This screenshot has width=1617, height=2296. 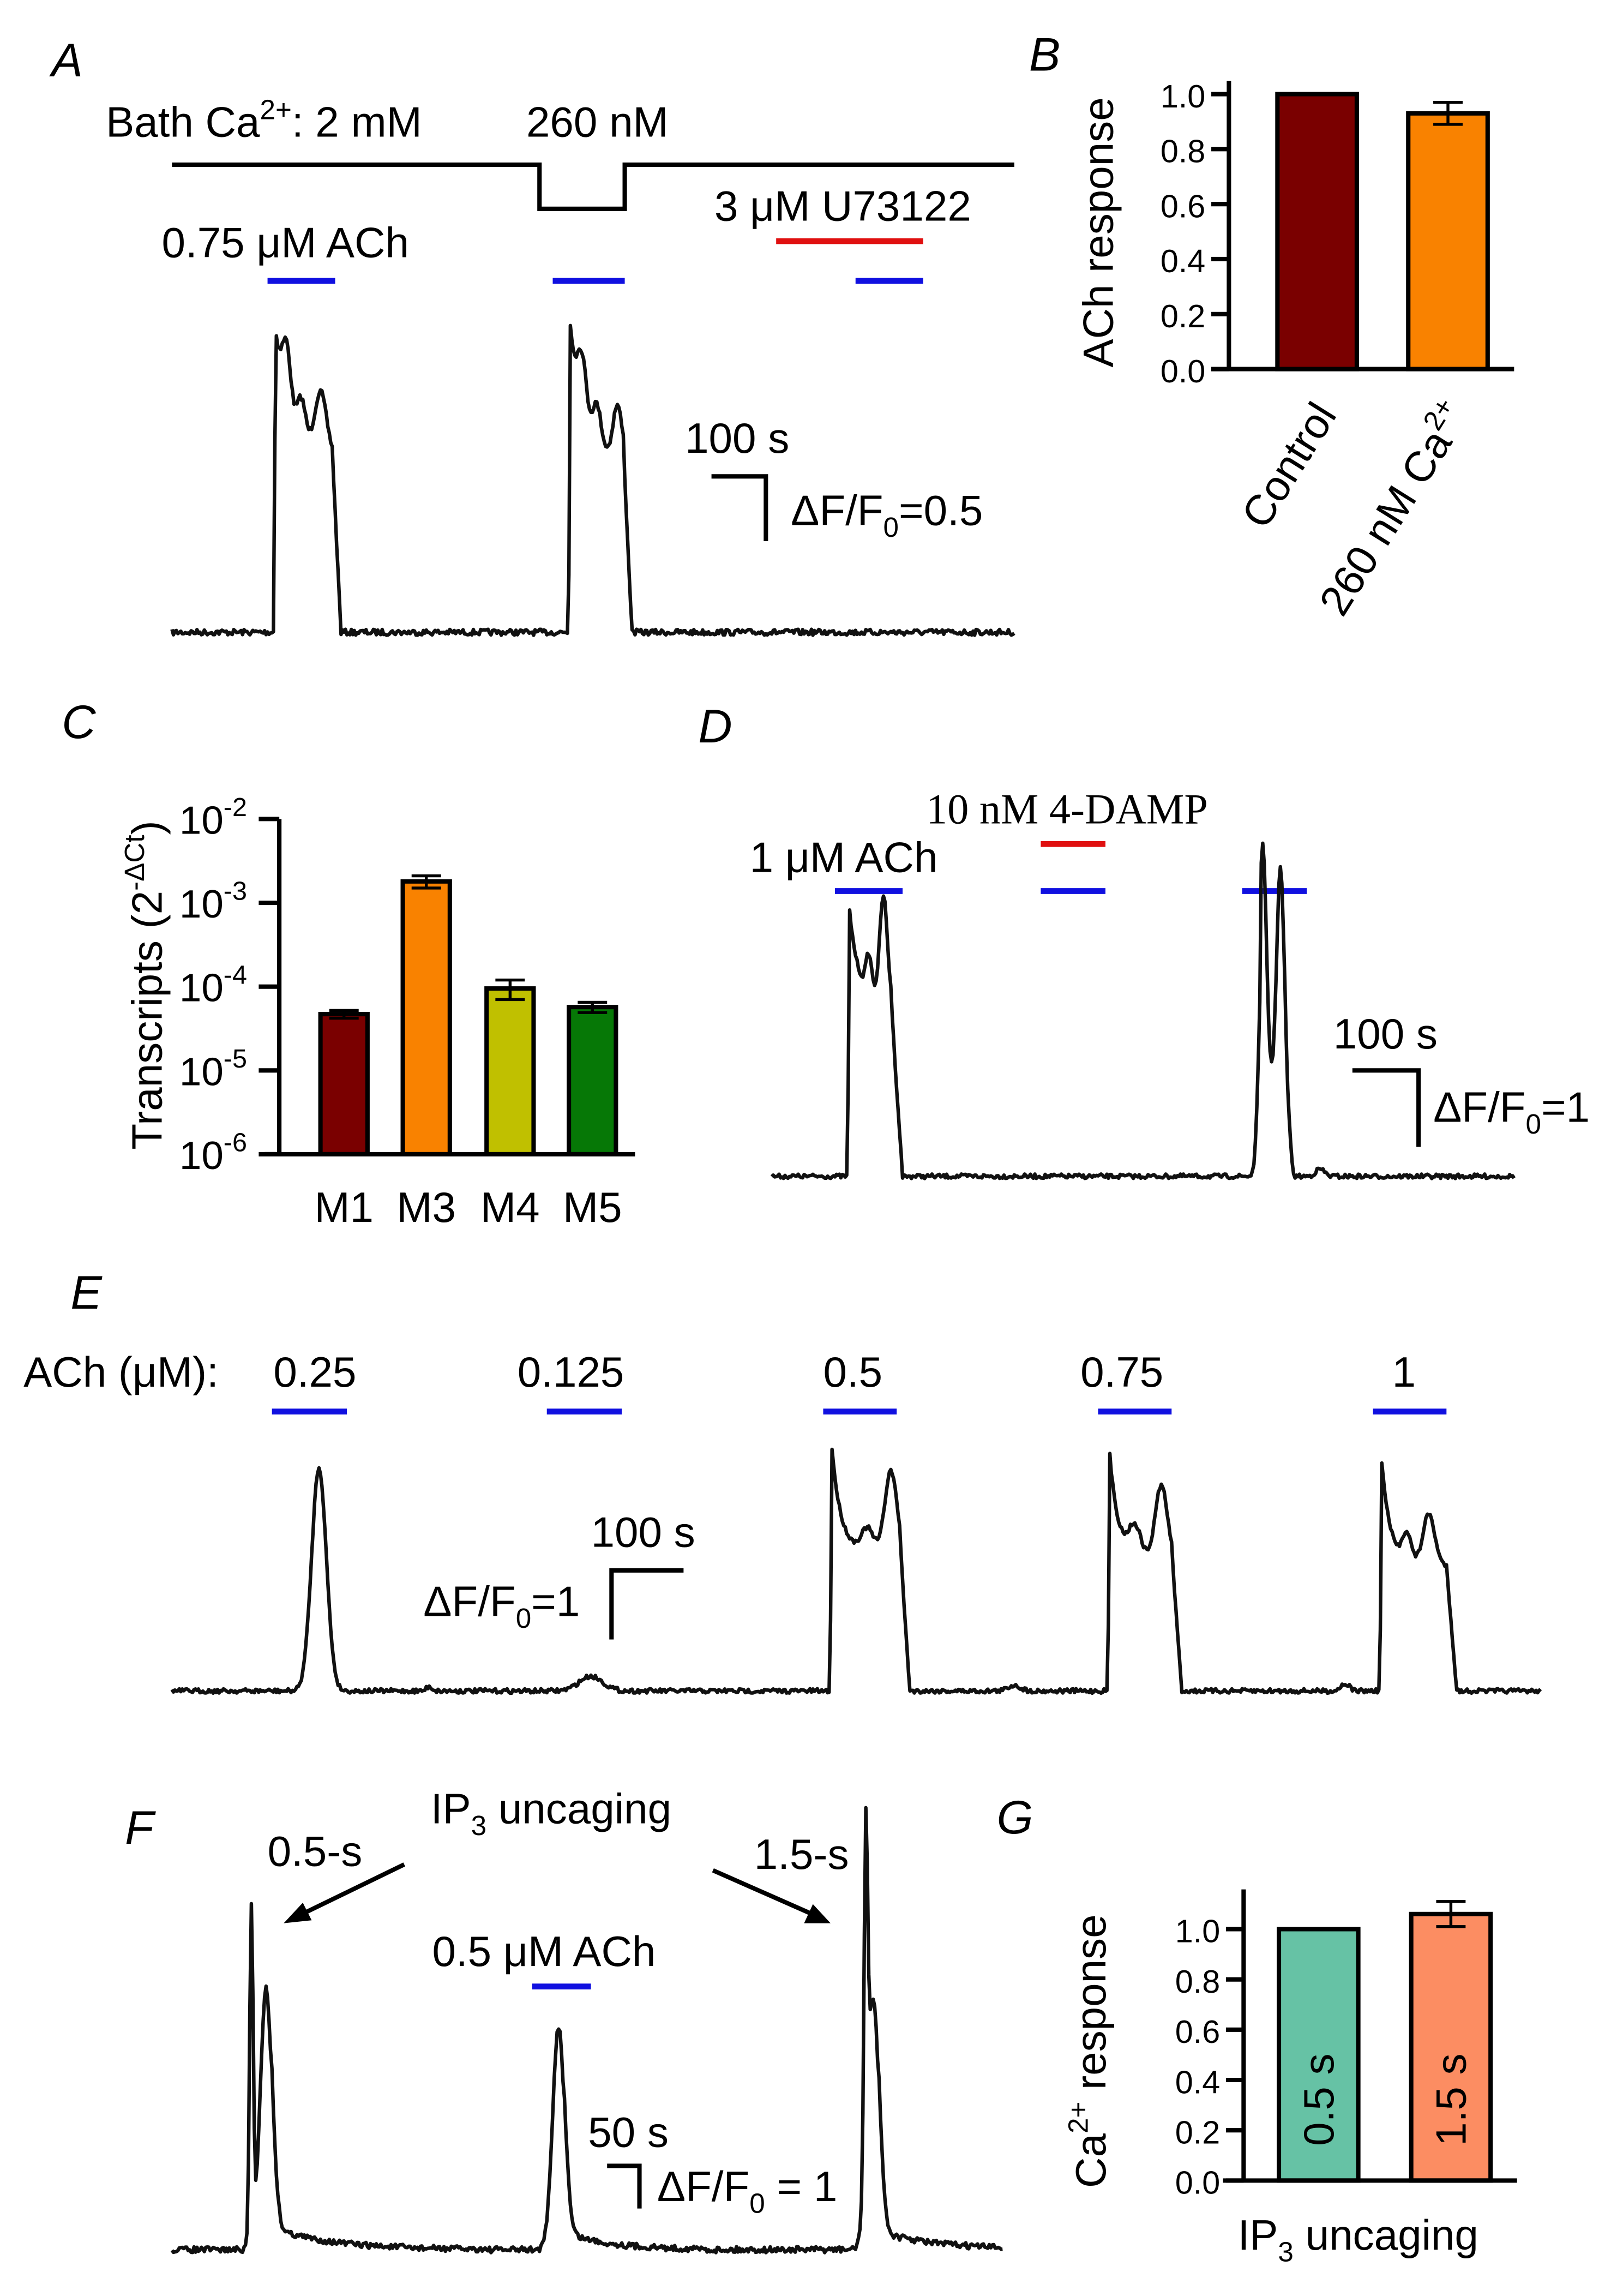 What do you see at coordinates (1319, 2099) in the screenshot?
I see `bar-label: 0.5 s` at bounding box center [1319, 2099].